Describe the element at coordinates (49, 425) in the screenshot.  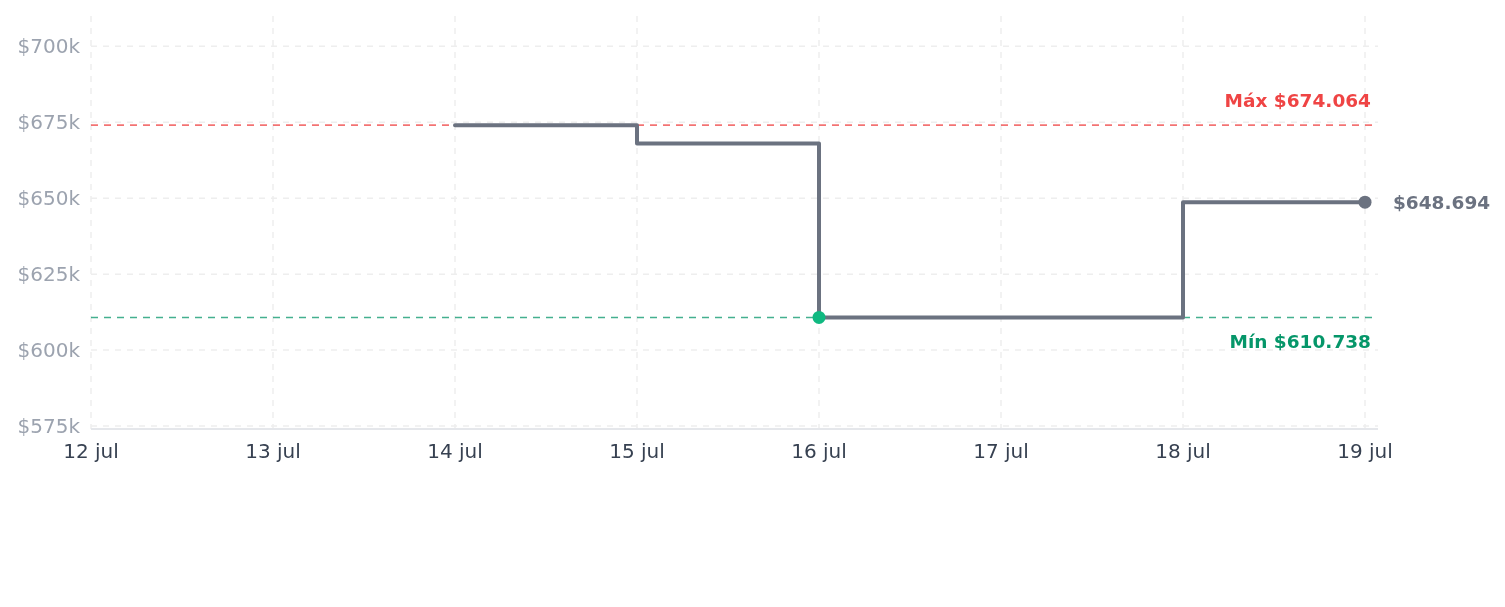
I see `y-tick-label: $575k` at that location.